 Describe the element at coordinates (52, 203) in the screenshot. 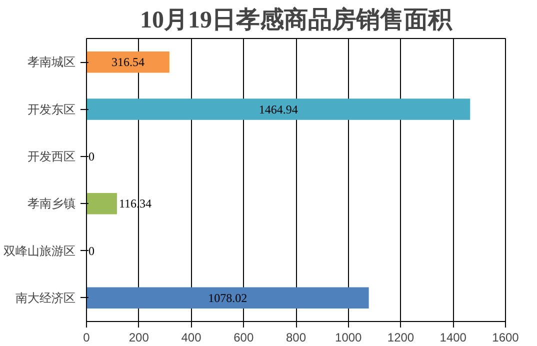

I see `y-tick-label: 孝南乡镇` at that location.